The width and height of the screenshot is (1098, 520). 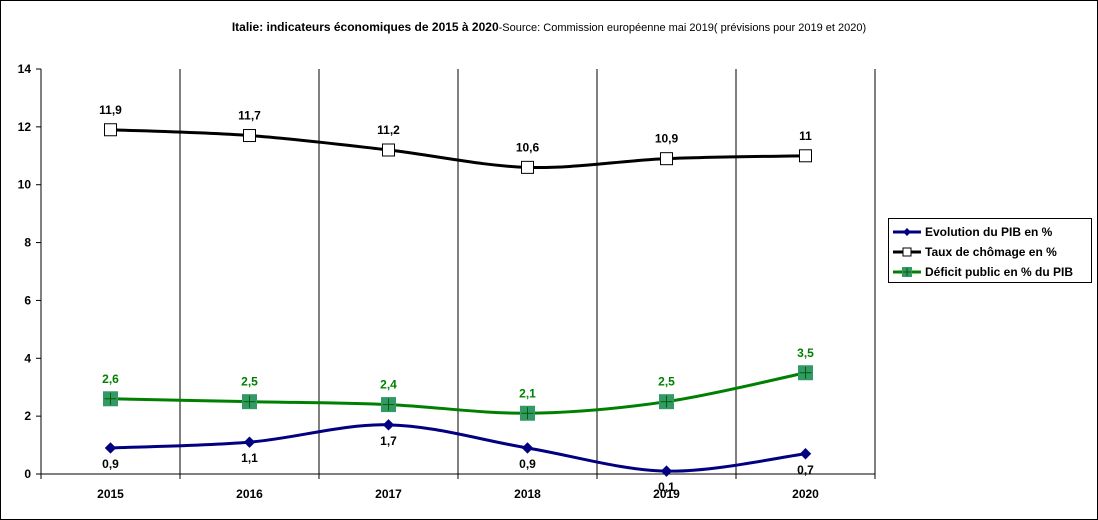 I want to click on y-tick-label: 0, so click(x=27, y=474).